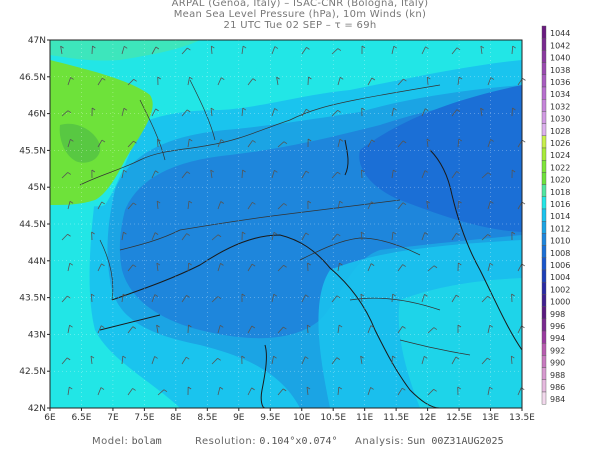 The width and height of the screenshot is (600, 450). What do you see at coordinates (560, 58) in the screenshot?
I see `colorbar-label: 1040` at bounding box center [560, 58].